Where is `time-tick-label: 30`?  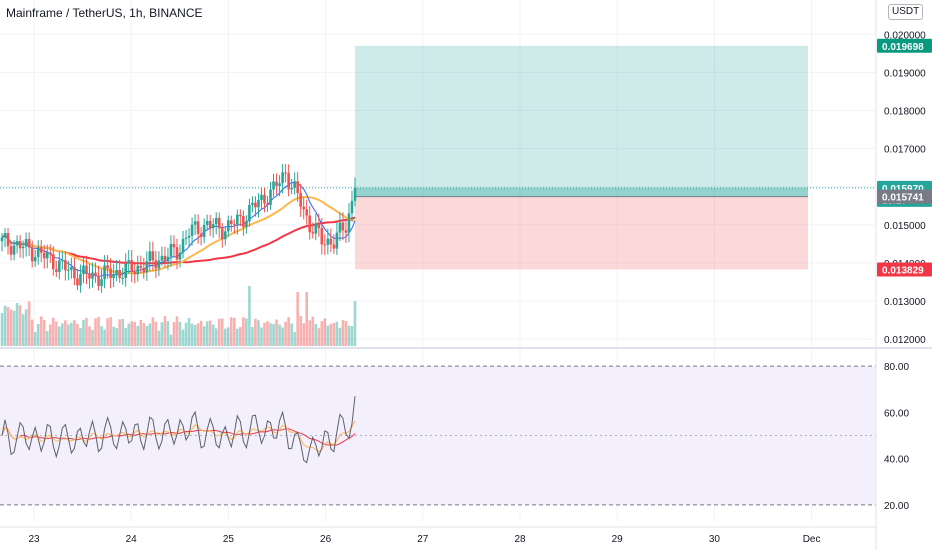 time-tick-label: 30 is located at coordinates (715, 539).